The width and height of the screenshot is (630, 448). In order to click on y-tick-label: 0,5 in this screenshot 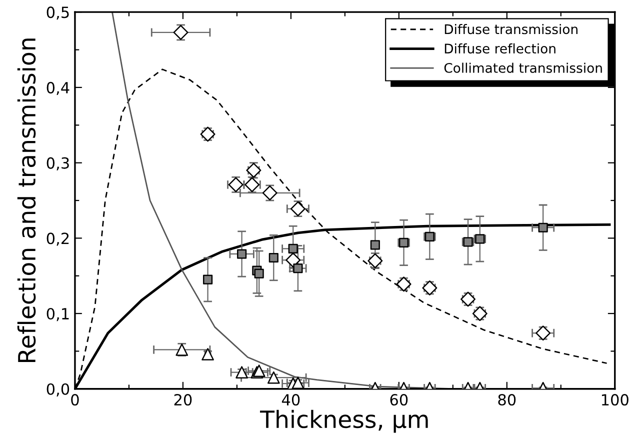, I will do `click(57, 13)`.